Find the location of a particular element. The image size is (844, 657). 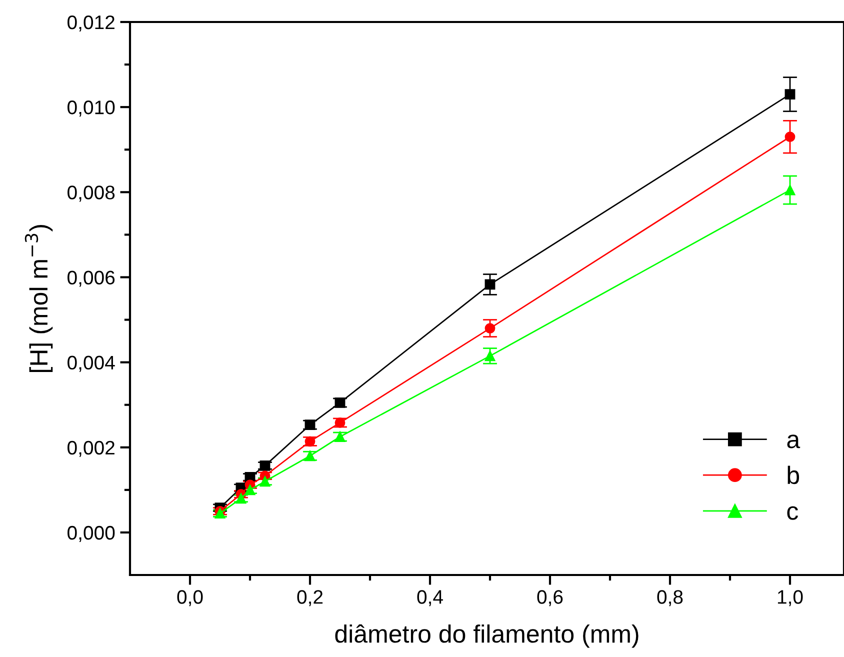

legend-label: c is located at coordinates (792, 513).